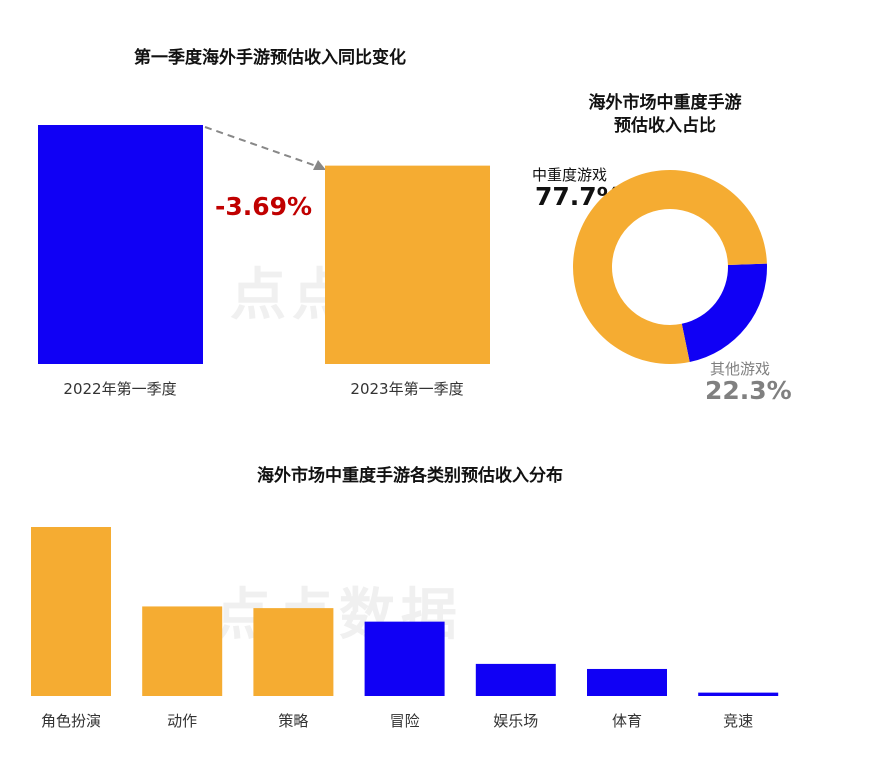  What do you see at coordinates (120, 389) in the screenshot?
I see `x-tick-label: 2022年第一季度` at bounding box center [120, 389].